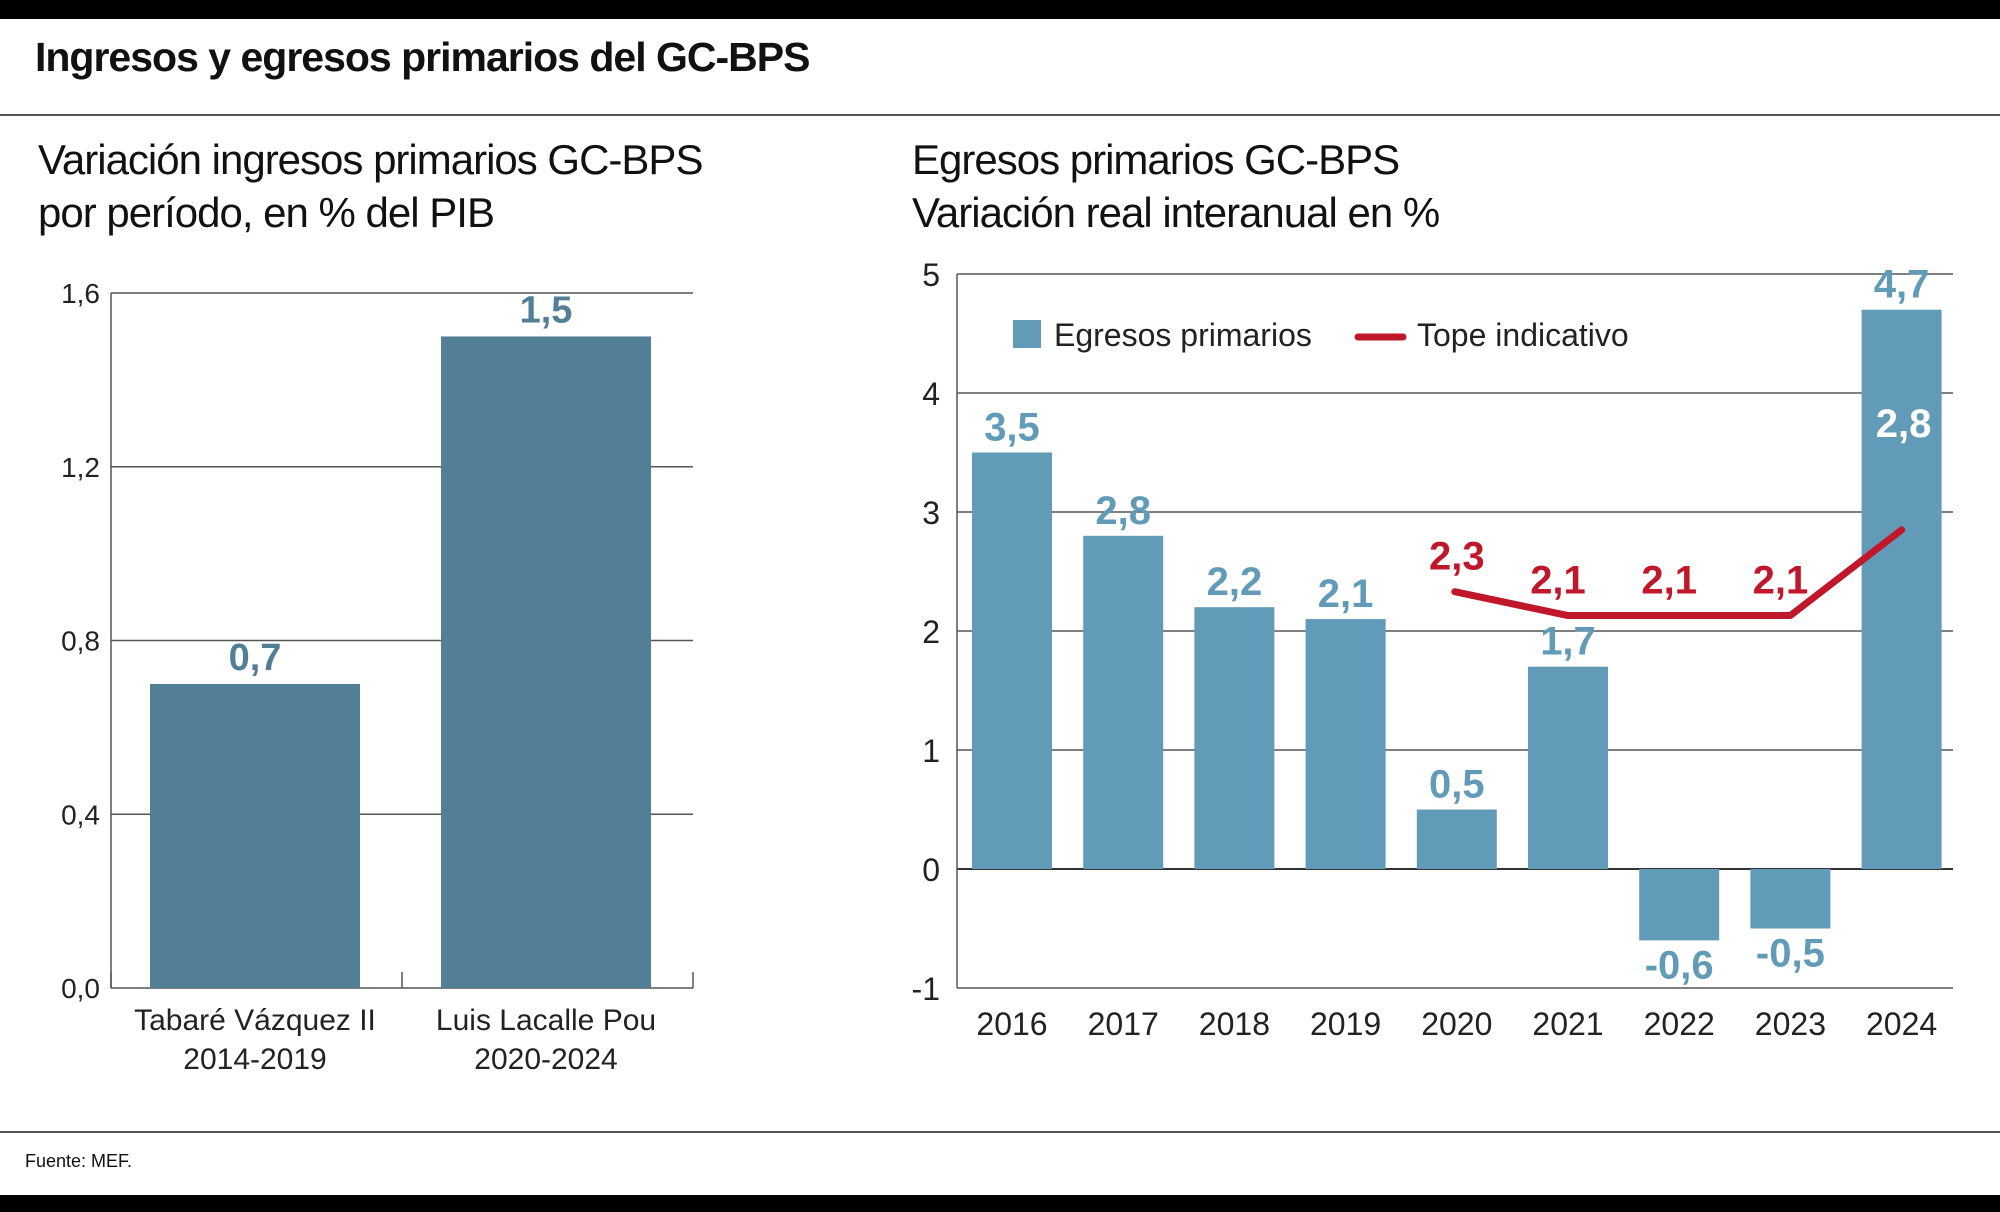 The width and height of the screenshot is (2000, 1212). What do you see at coordinates (1456, 1024) in the screenshot?
I see `x-category-label: 2020` at bounding box center [1456, 1024].